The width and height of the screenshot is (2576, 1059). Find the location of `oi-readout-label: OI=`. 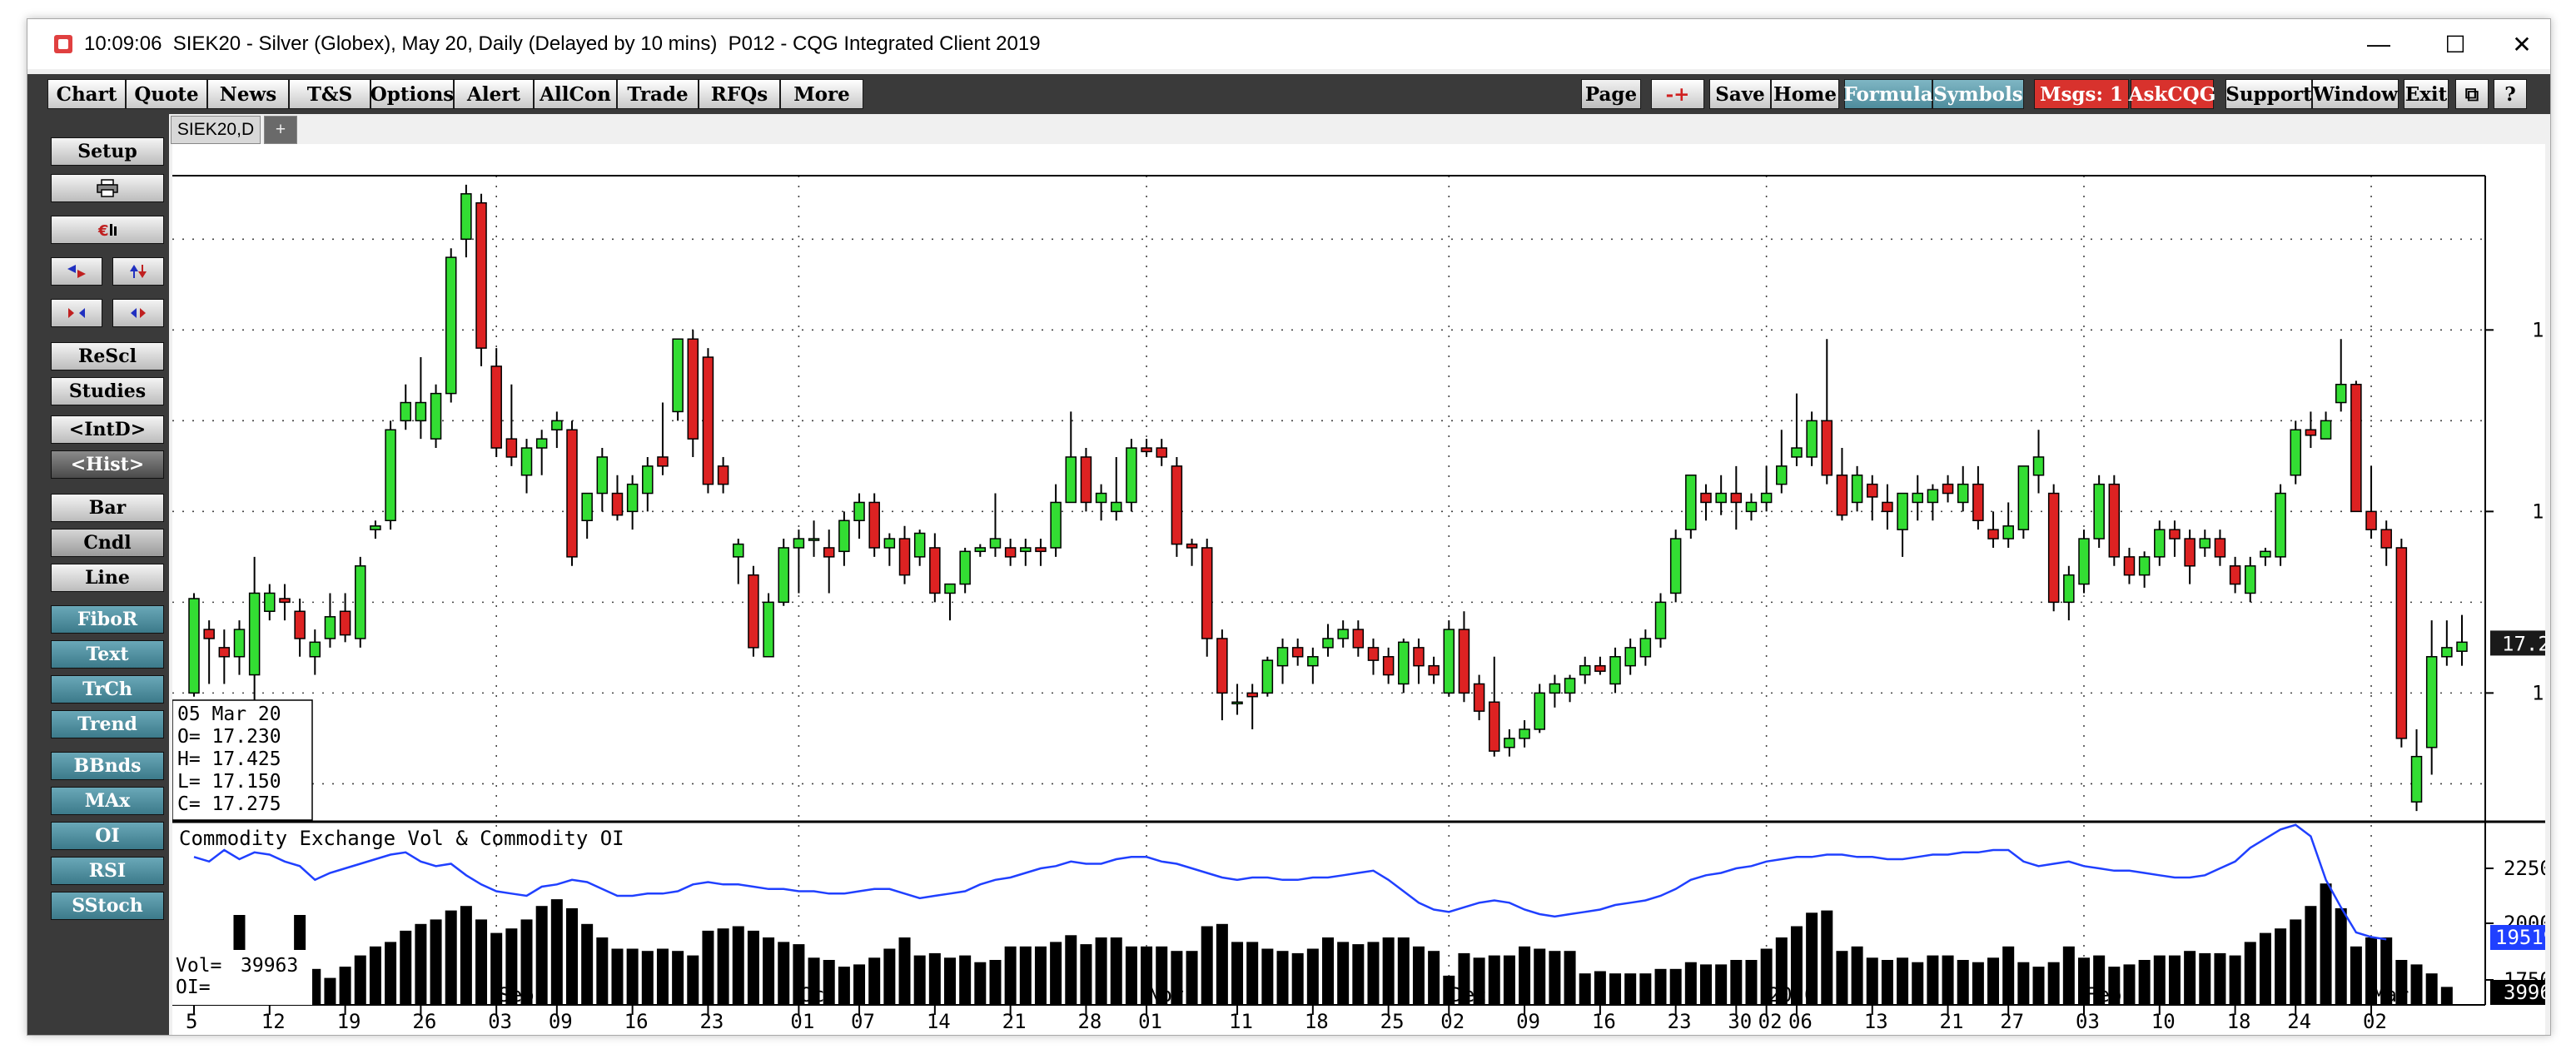

oi-readout-label: OI= is located at coordinates (193, 987).